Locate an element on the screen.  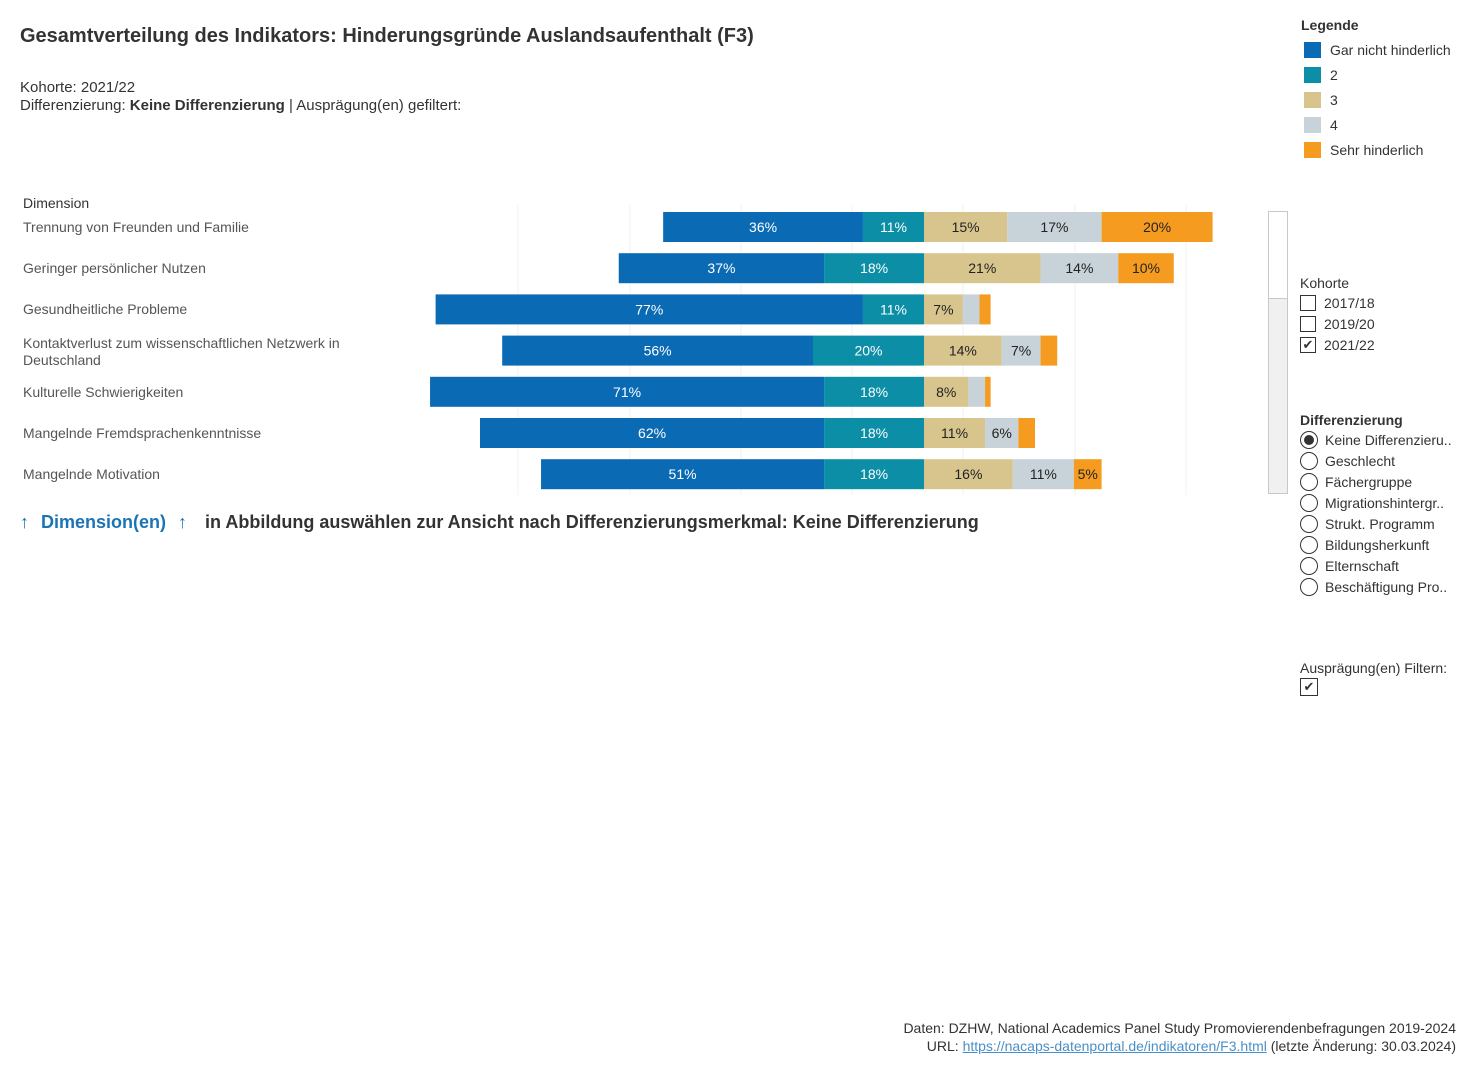
cohort-option: ✔ 2021/22 is located at coordinates (1385, 344).